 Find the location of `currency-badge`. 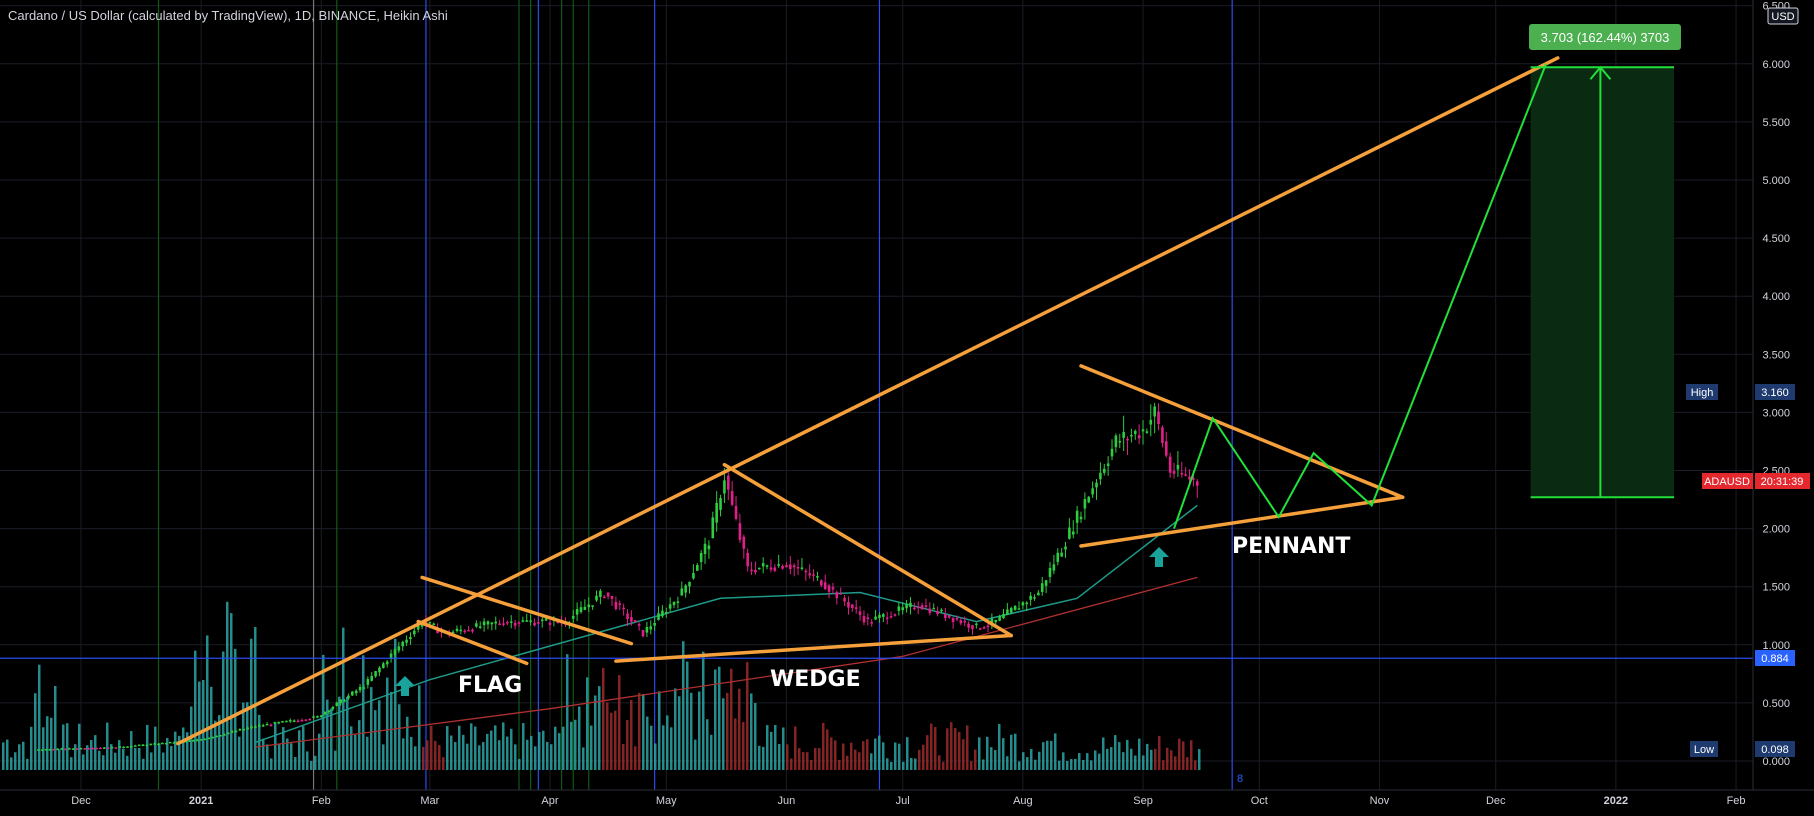

currency-badge is located at coordinates (1783, 16).